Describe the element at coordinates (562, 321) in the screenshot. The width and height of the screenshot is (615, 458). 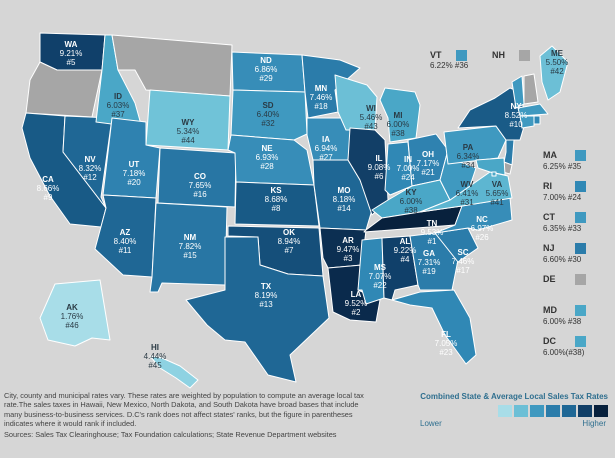
I see `callout-value: 6.00% #38` at that location.